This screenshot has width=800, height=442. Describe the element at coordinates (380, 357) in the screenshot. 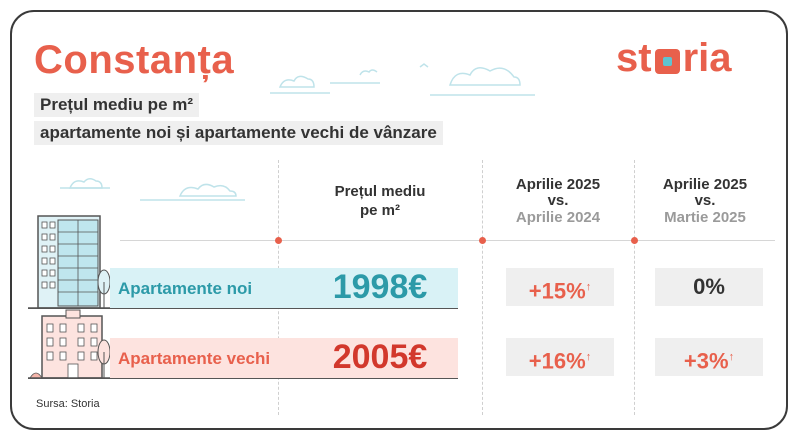

I see `row-price-vechi: 2005€` at that location.